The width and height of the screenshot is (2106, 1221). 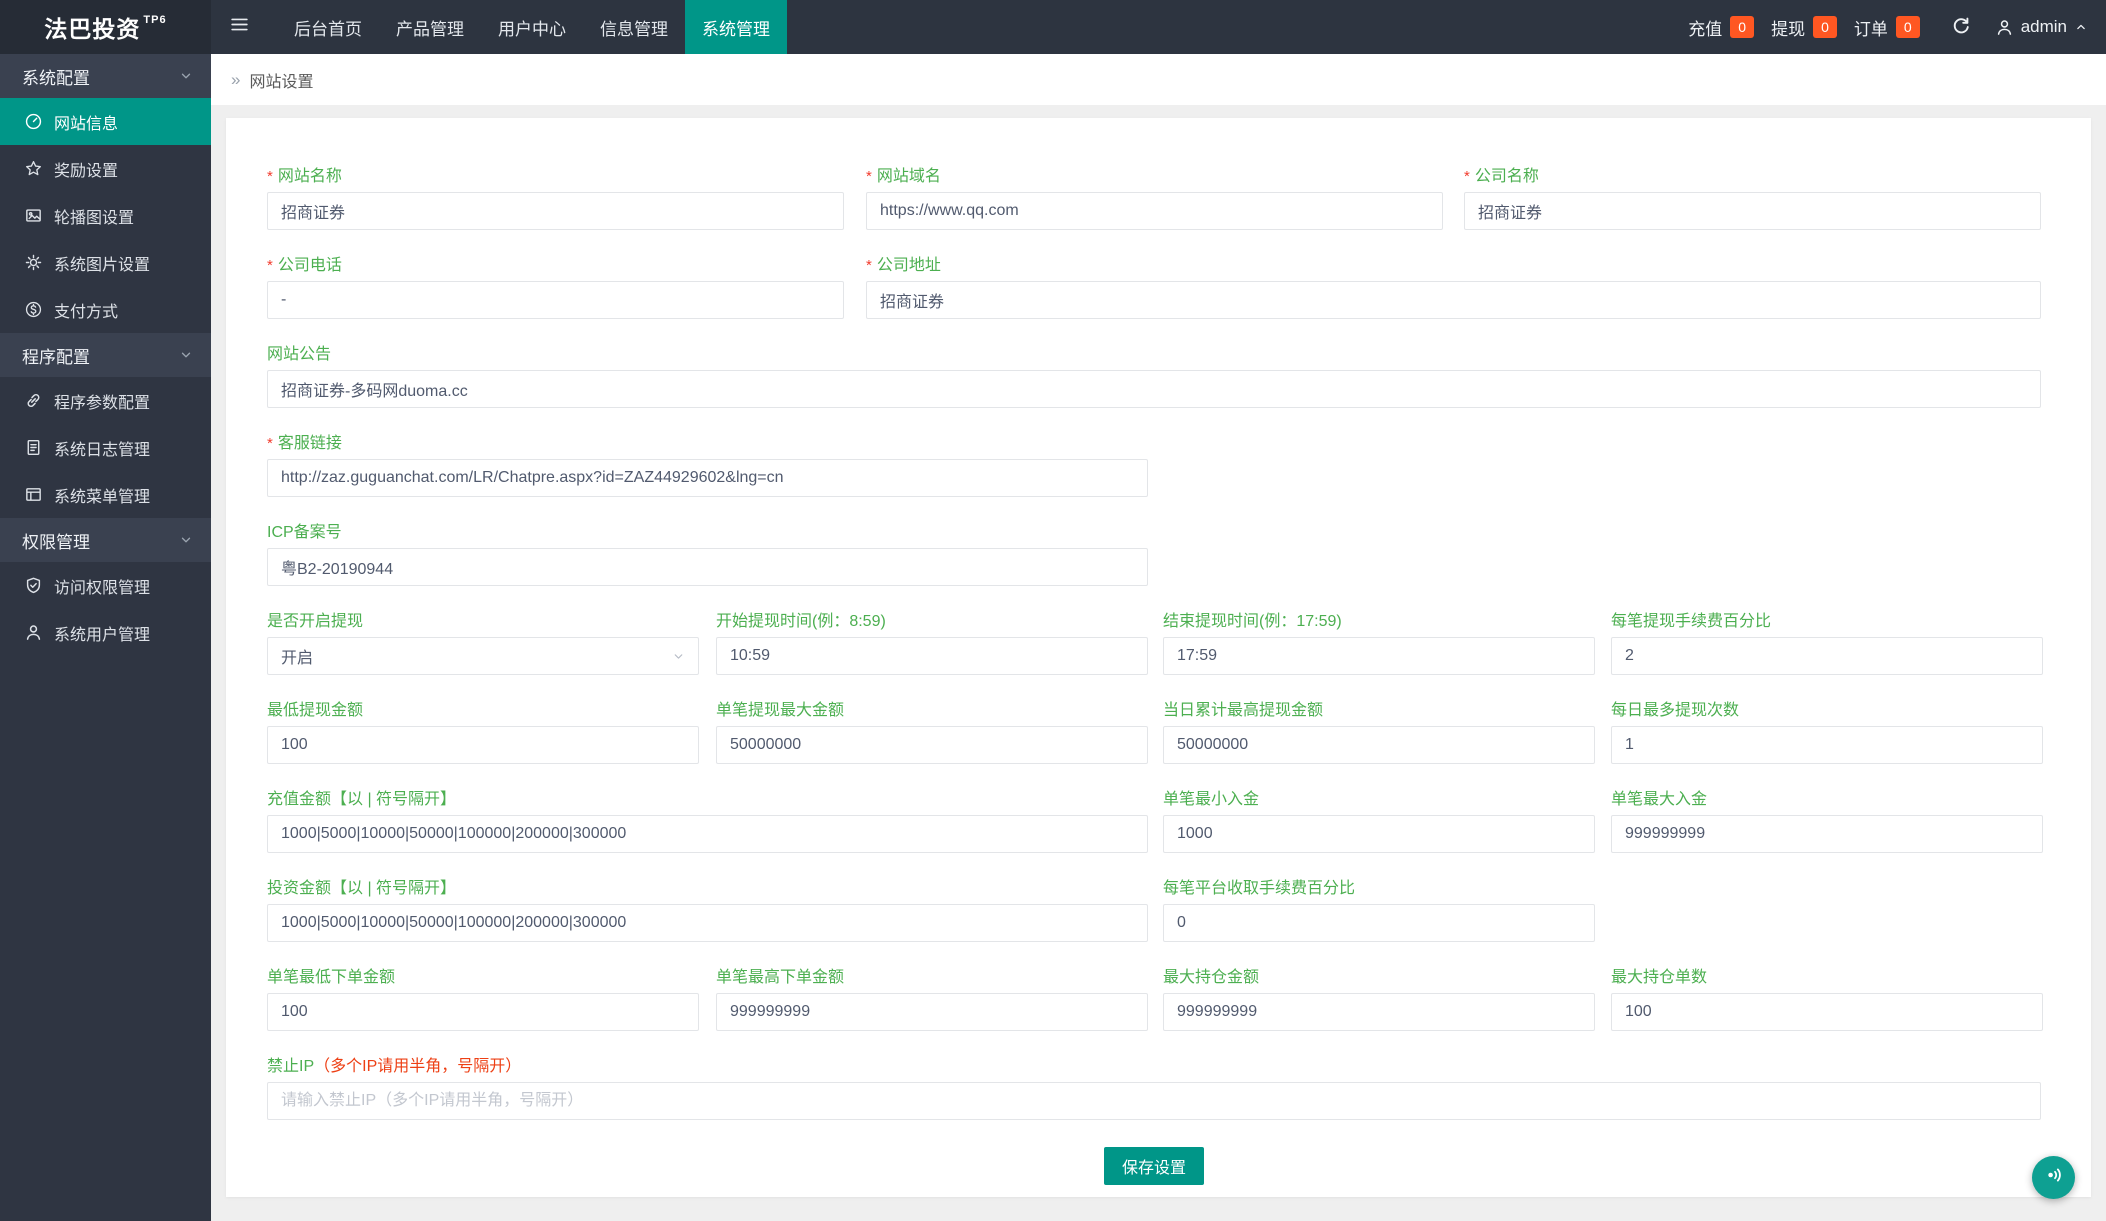 I want to click on sidebar-item: 奖励设置, so click(x=105, y=168).